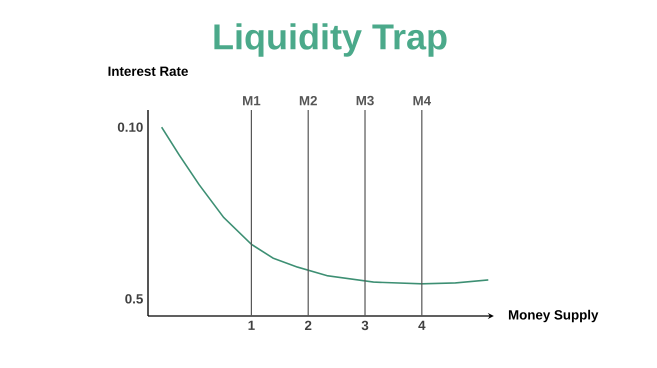 The width and height of the screenshot is (657, 368). Describe the element at coordinates (308, 325) in the screenshot. I see `x-tick-label: 2` at that location.